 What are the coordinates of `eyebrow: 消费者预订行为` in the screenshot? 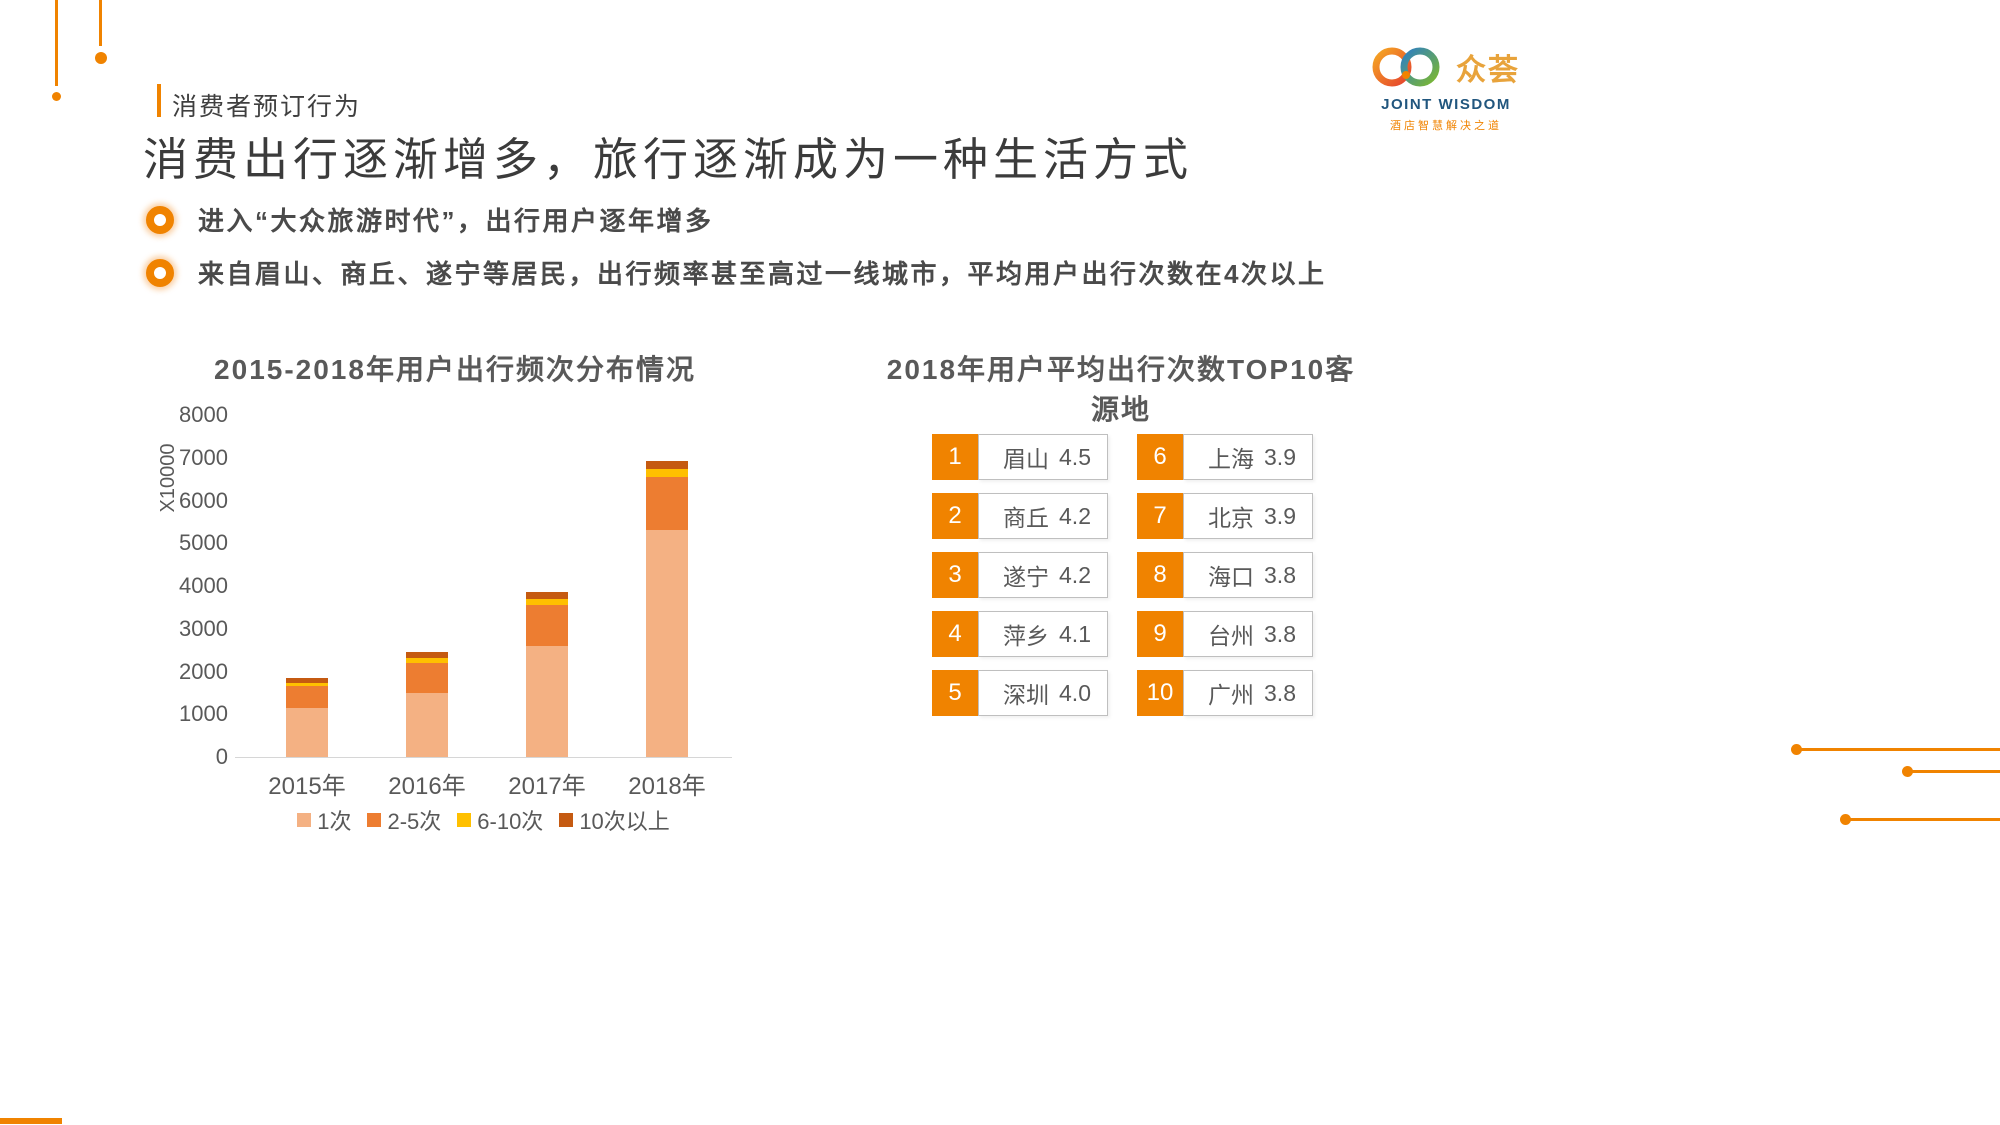 It's located at (267, 107).